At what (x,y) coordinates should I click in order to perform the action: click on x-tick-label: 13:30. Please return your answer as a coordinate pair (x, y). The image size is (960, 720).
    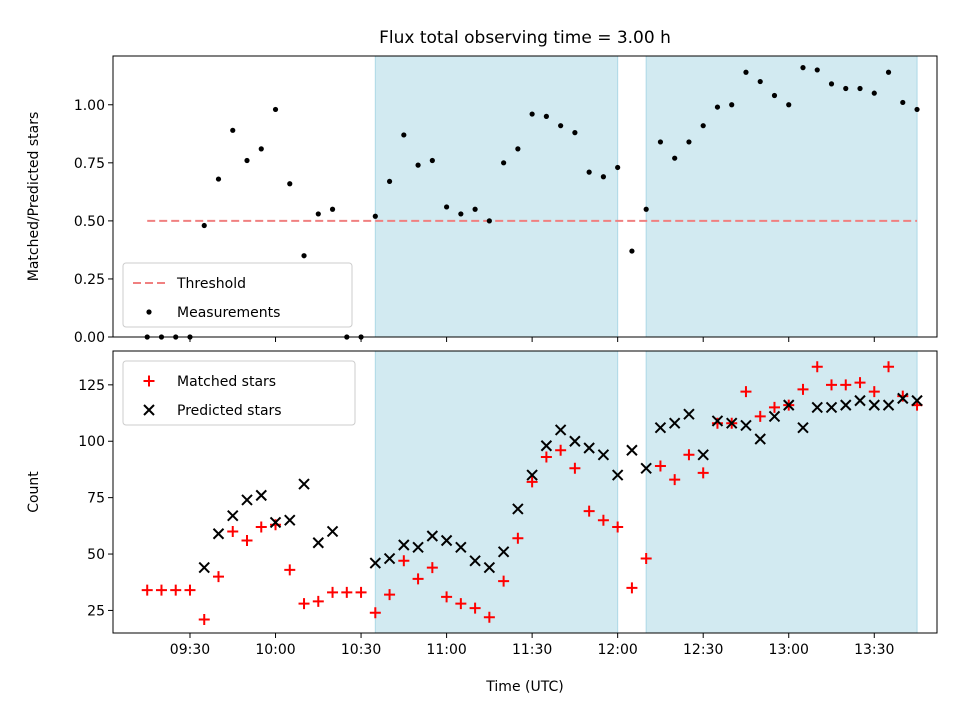
    Looking at the image, I should click on (874, 650).